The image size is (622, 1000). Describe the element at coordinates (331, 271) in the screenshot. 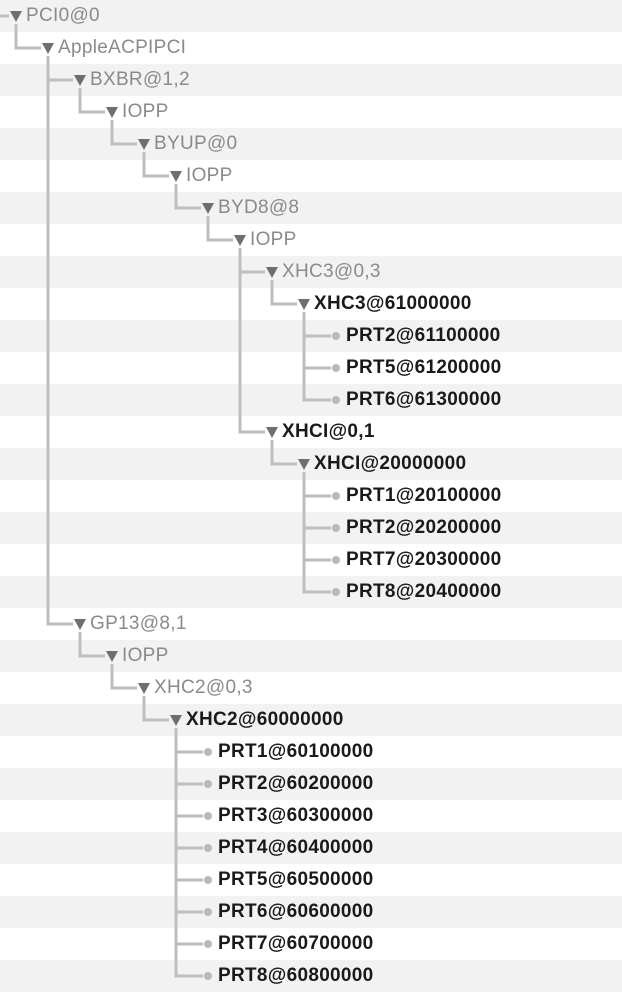

I see `tree-node-label: XHC3@0,3` at that location.